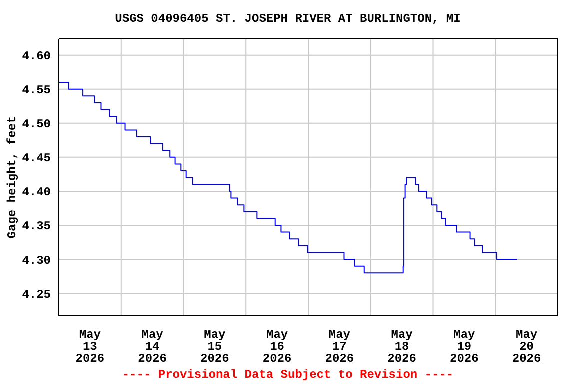  What do you see at coordinates (36, 91) in the screenshot?
I see `y-tick-label: 4.55` at bounding box center [36, 91].